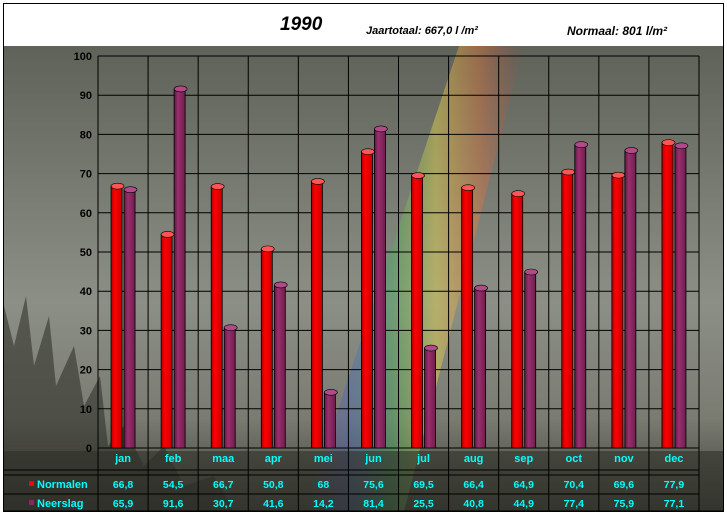  What do you see at coordinates (122, 459) in the screenshot?
I see `x-tick-label: jan` at bounding box center [122, 459].